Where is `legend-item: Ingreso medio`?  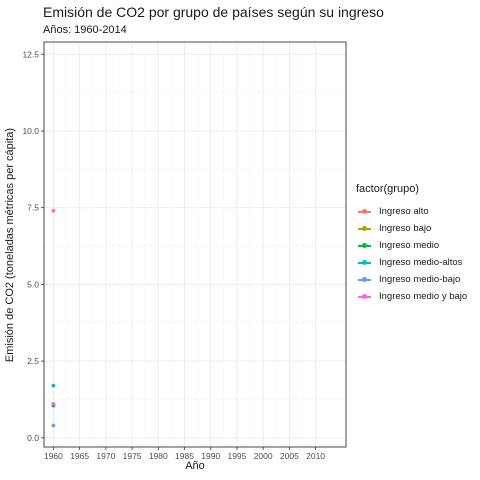 legend-item: Ingreso medio is located at coordinates (411, 245).